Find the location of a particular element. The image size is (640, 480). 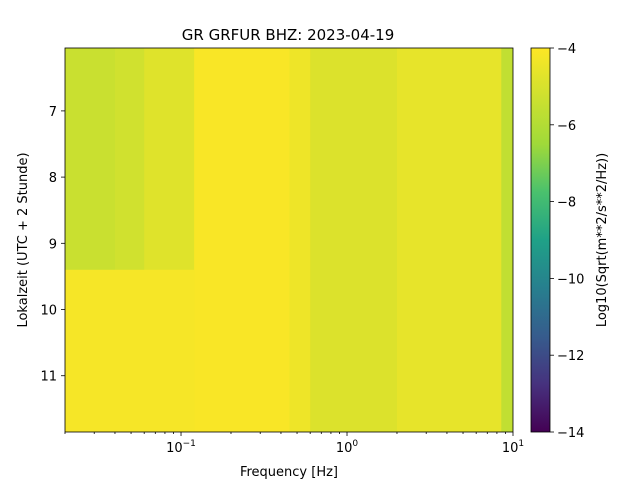

x-tick-label: 10⁻¹ is located at coordinates (181, 447).